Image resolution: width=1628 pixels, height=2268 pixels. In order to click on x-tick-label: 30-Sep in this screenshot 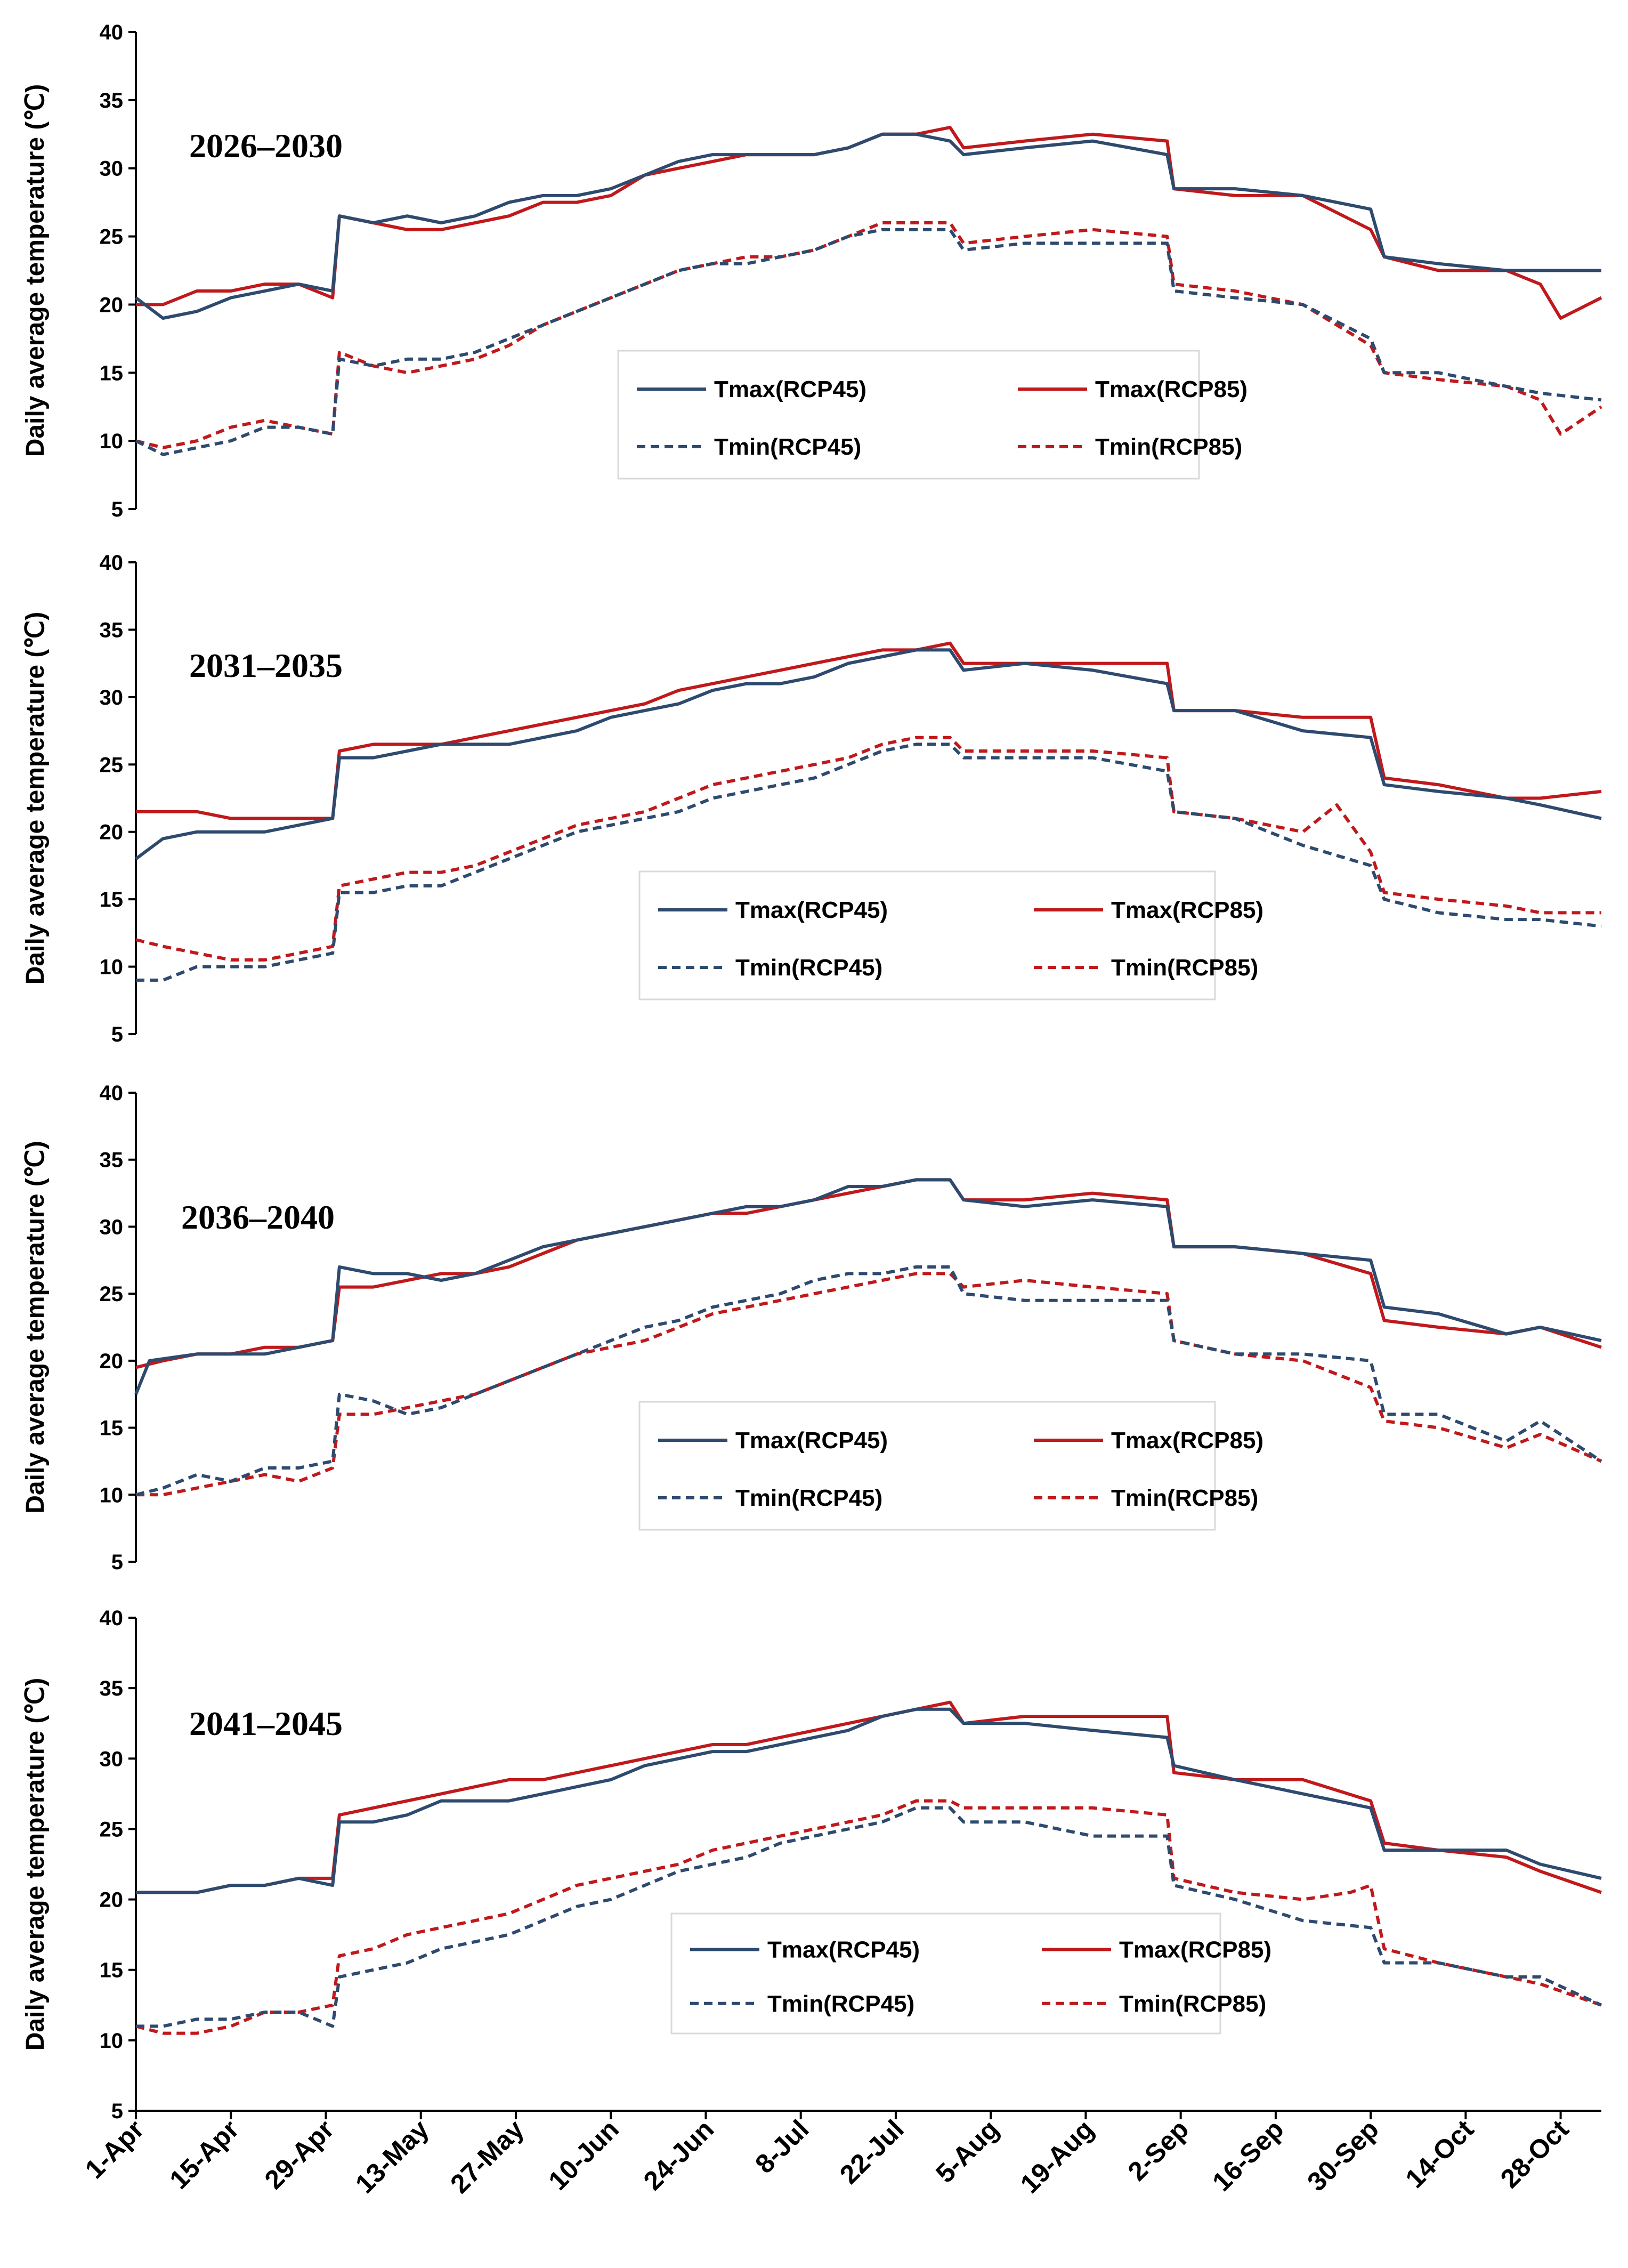, I will do `click(1342, 2155)`.